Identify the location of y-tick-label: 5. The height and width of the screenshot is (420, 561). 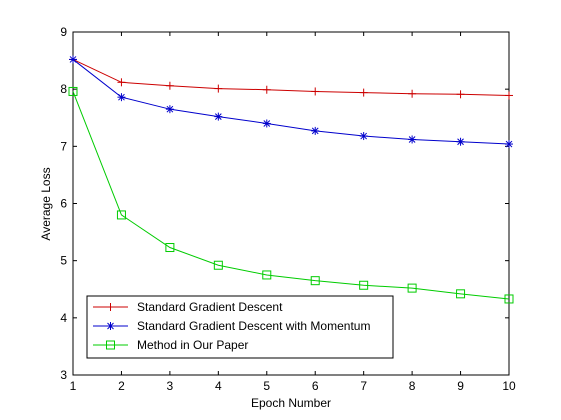
(63, 261).